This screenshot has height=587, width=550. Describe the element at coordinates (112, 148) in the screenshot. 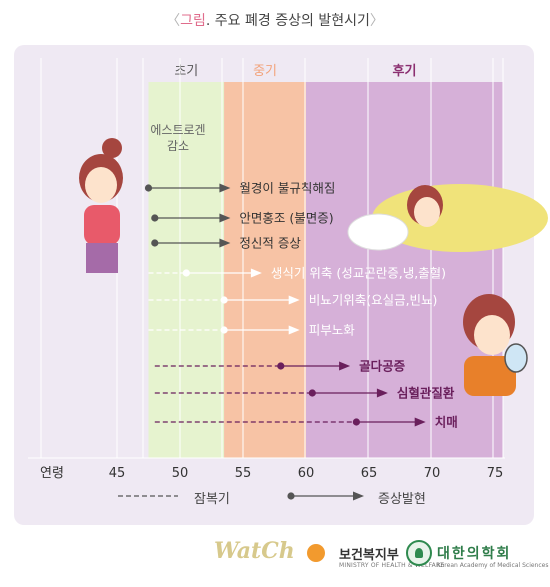

I see `woman-early-hair-bun` at that location.